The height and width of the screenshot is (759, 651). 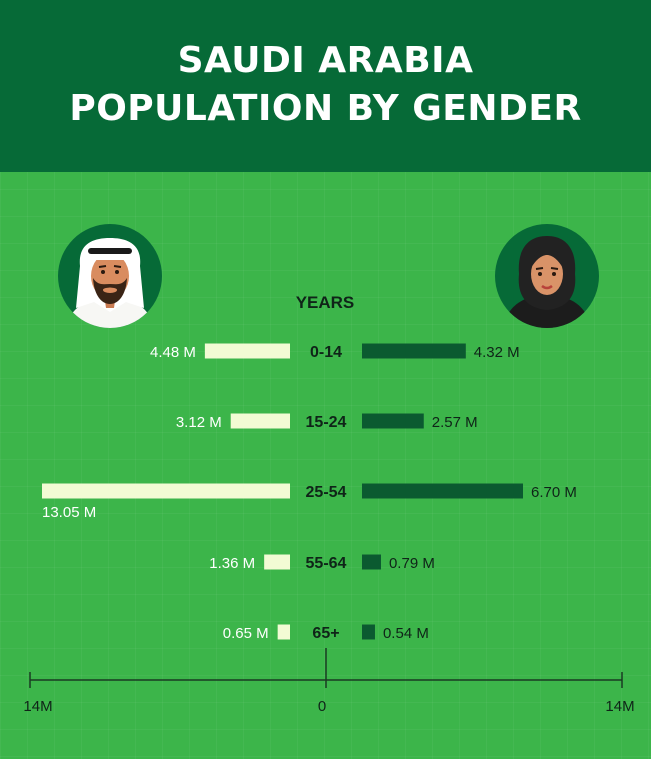 I want to click on female-value-label-0-14: 4.32 M, so click(x=497, y=352).